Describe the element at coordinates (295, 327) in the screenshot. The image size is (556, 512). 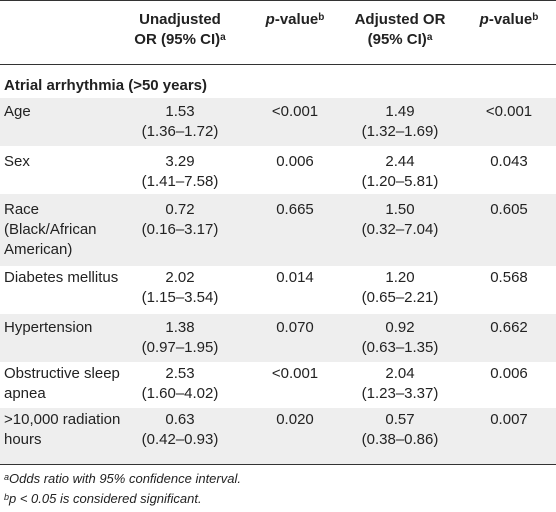
I see `p-value-cell: 0.070` at that location.